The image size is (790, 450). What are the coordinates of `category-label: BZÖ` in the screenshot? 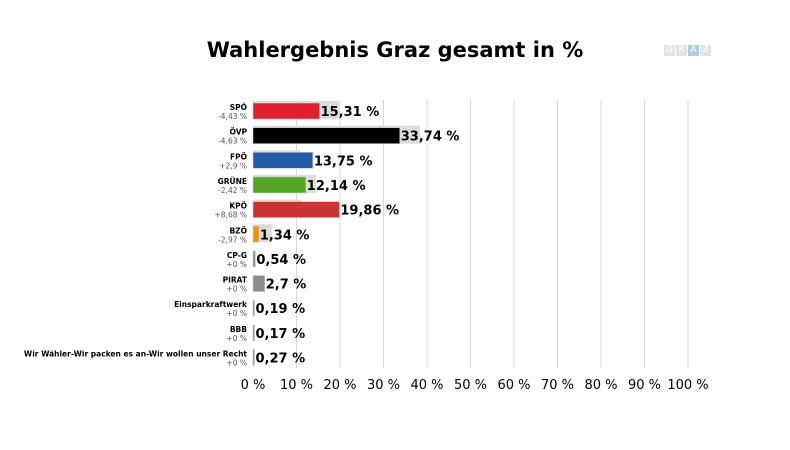 It's located at (238, 230).